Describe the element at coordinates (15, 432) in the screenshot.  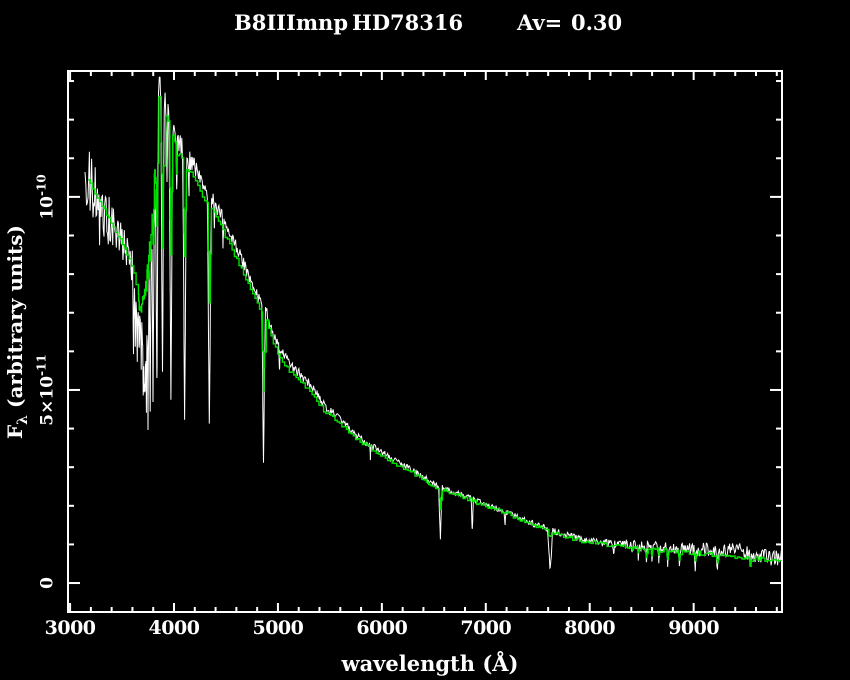
I see `y-axis-title-symbol: F` at that location.